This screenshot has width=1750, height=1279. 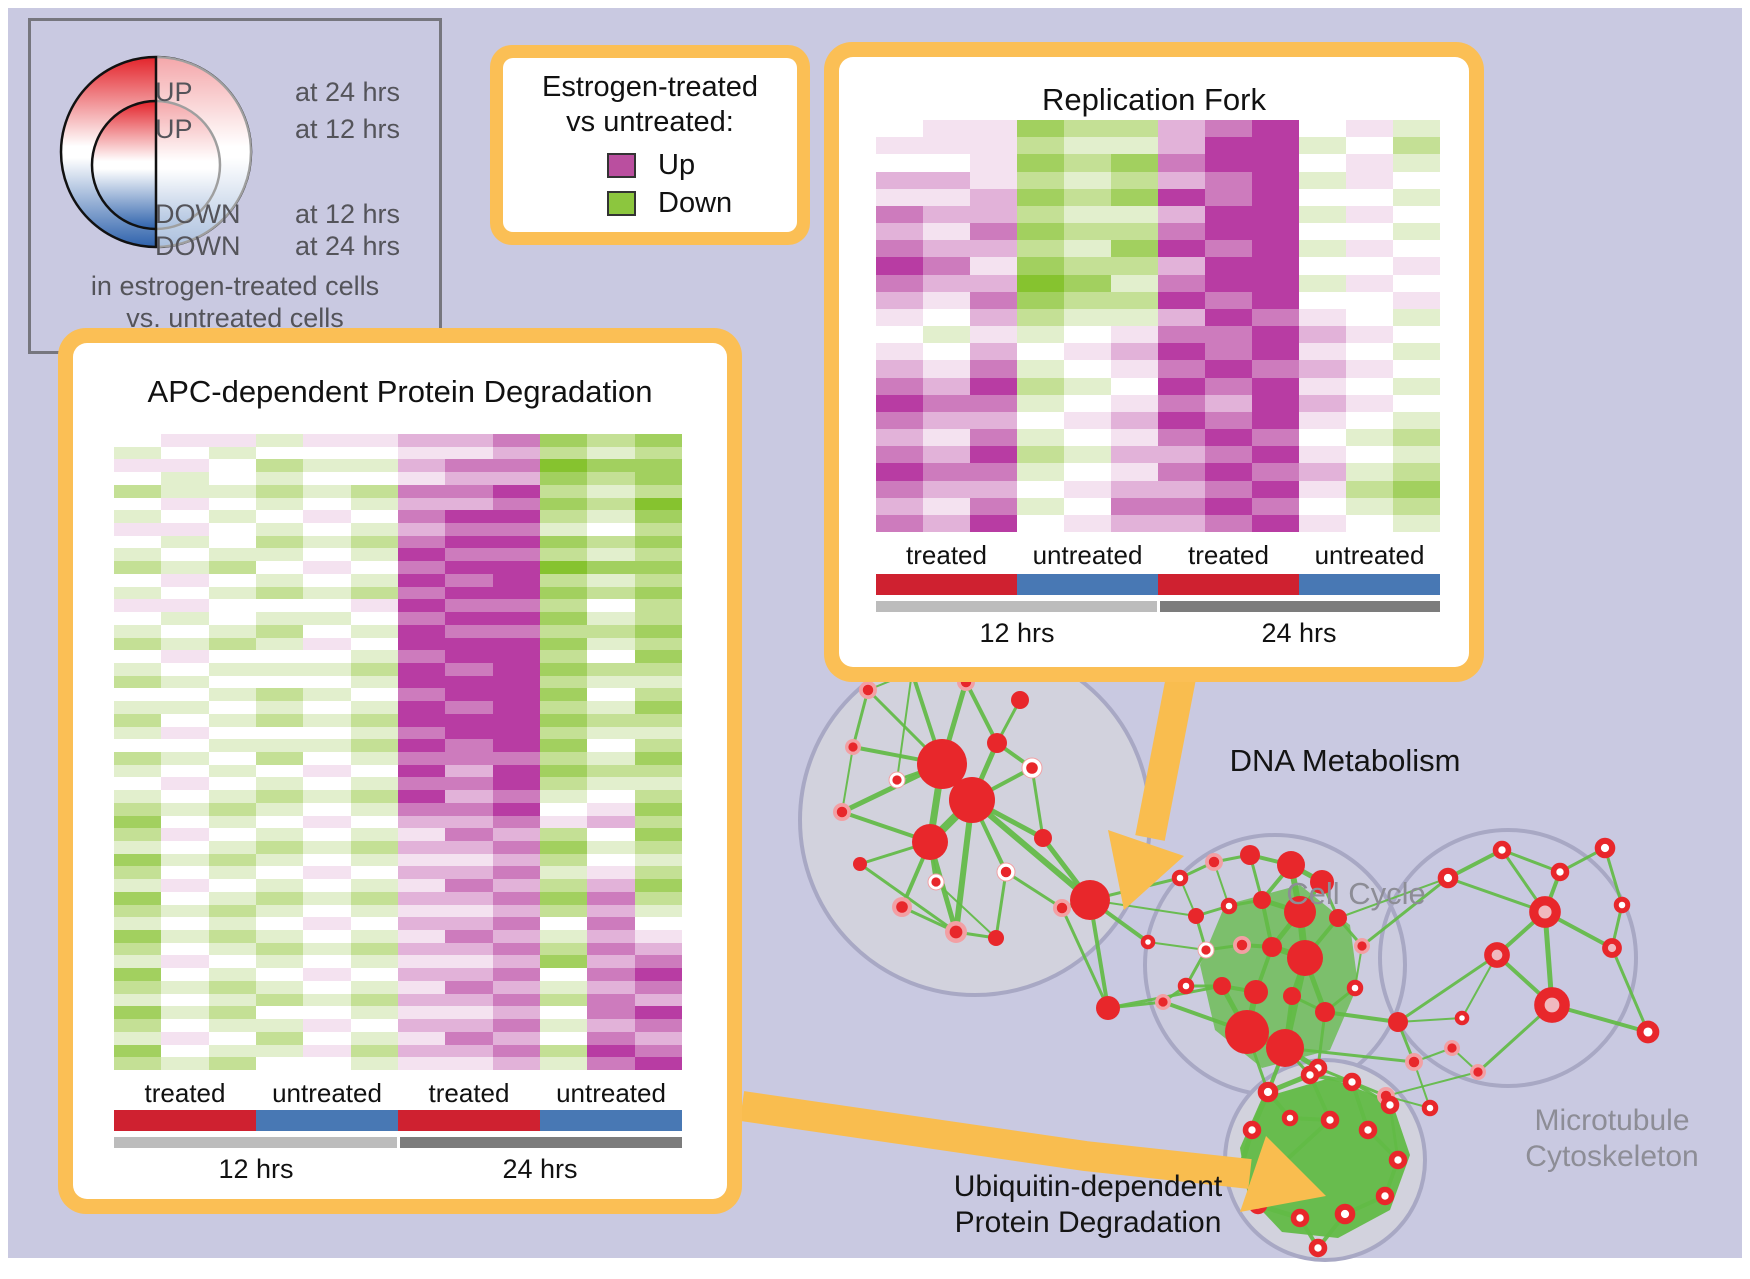 I want to click on microtubule-line: Microtubule, so click(x=1612, y=1120).